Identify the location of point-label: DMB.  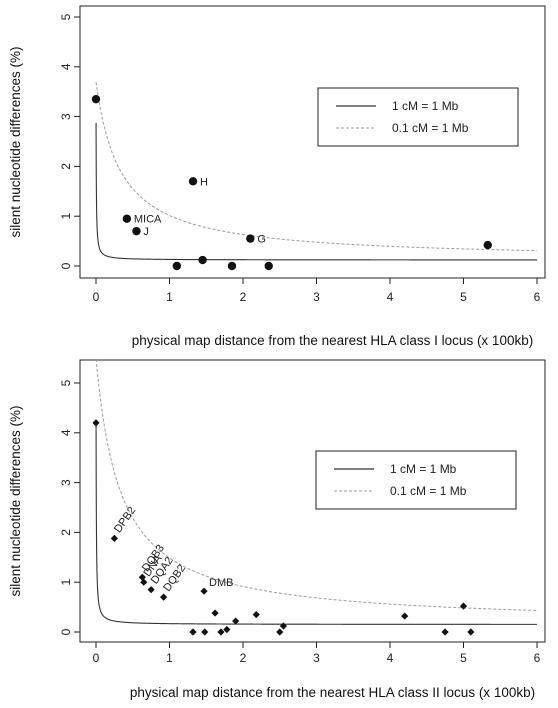
(221, 583).